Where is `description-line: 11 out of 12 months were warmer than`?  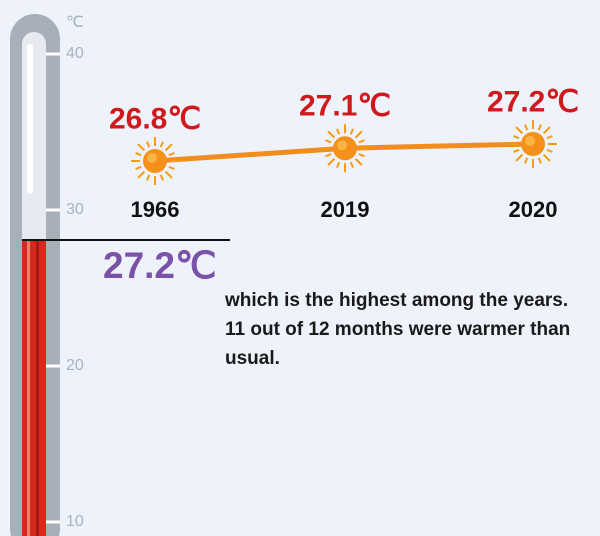
description-line: 11 out of 12 months were warmer than is located at coordinates (398, 329).